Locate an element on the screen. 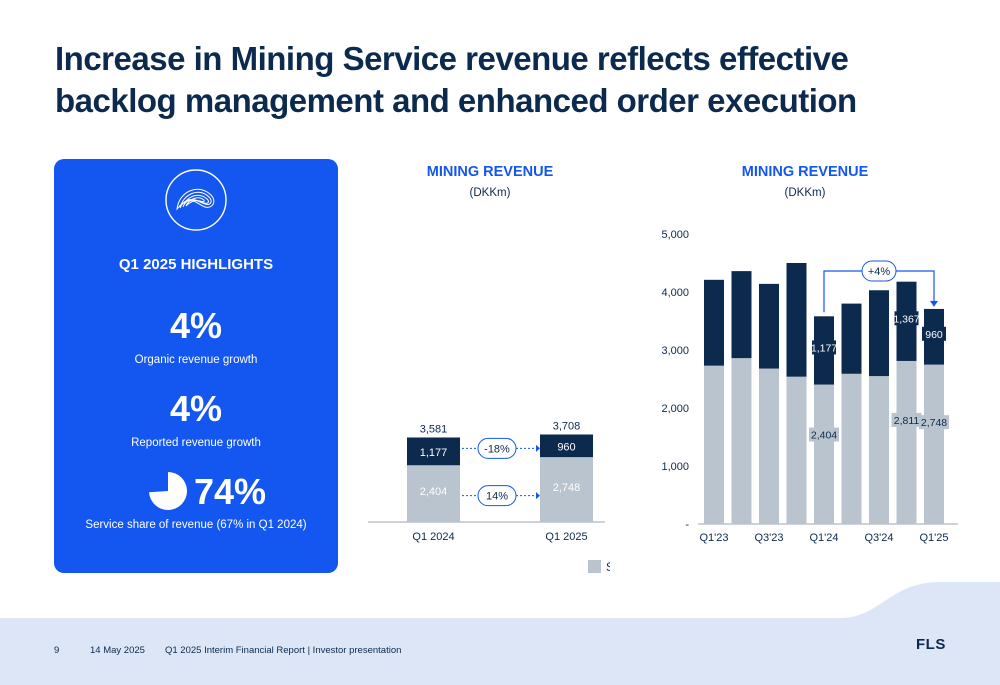 The image size is (1000, 685). y-tick-label: 1,000 is located at coordinates (675, 467).